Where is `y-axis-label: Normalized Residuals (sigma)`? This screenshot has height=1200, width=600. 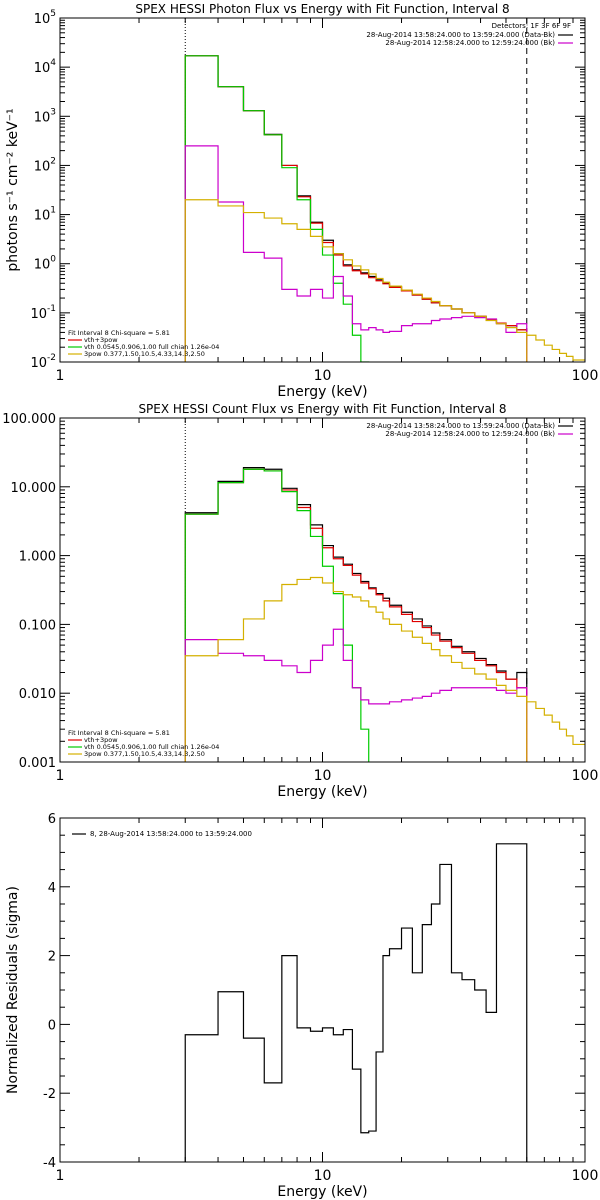
y-axis-label: Normalized Residuals (sigma) is located at coordinates (13, 990).